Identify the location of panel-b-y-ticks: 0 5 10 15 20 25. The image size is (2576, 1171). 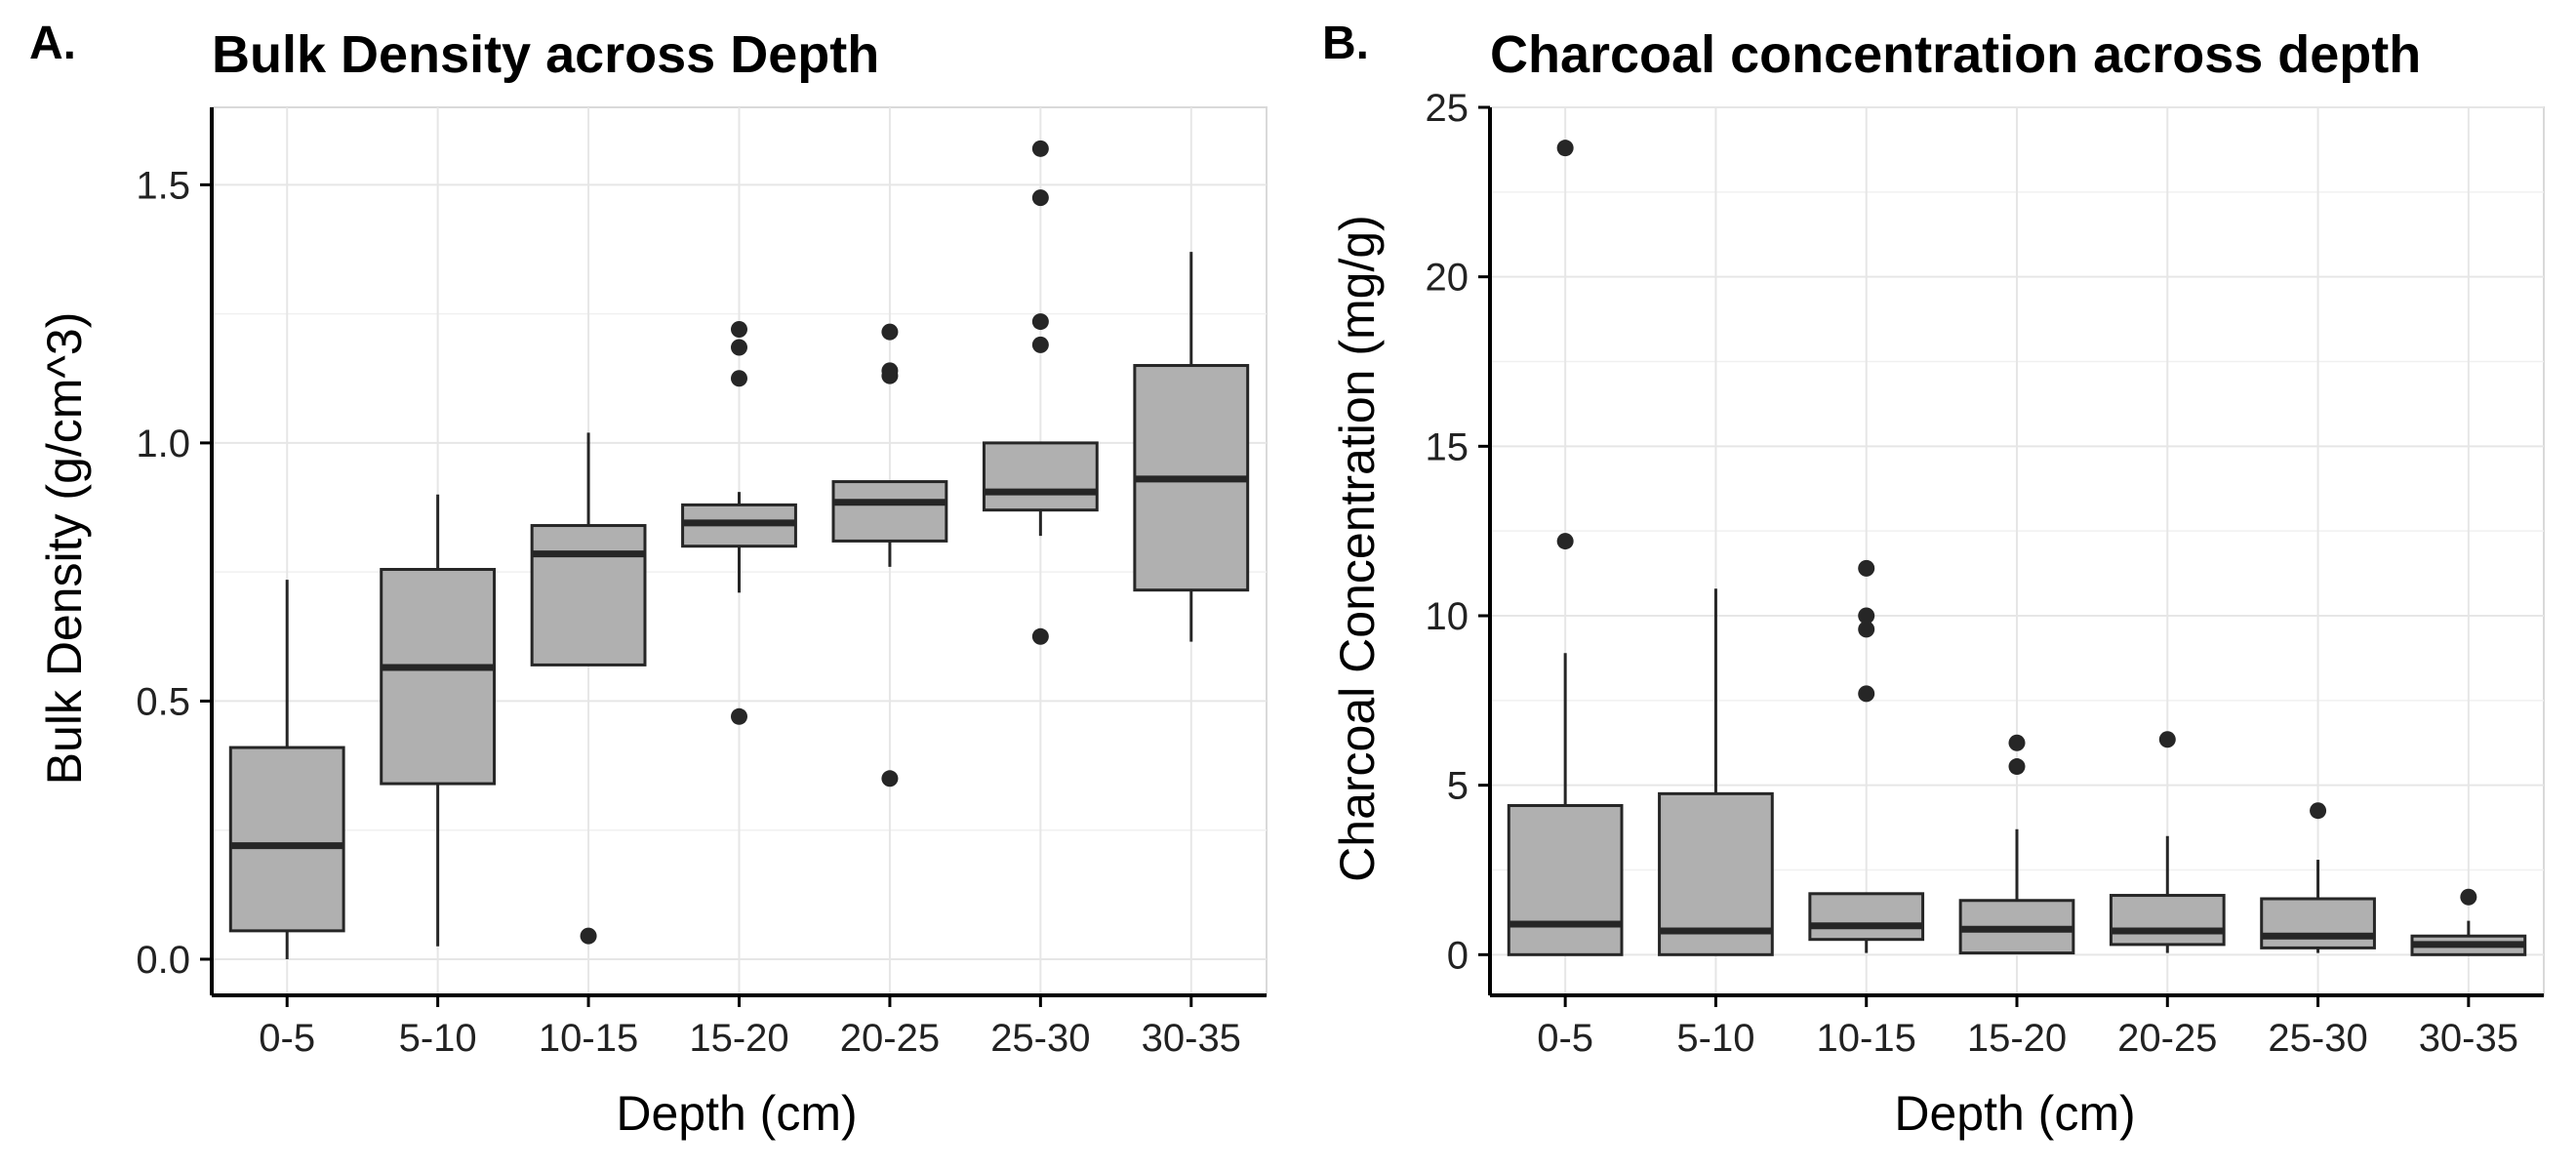
(1458, 532).